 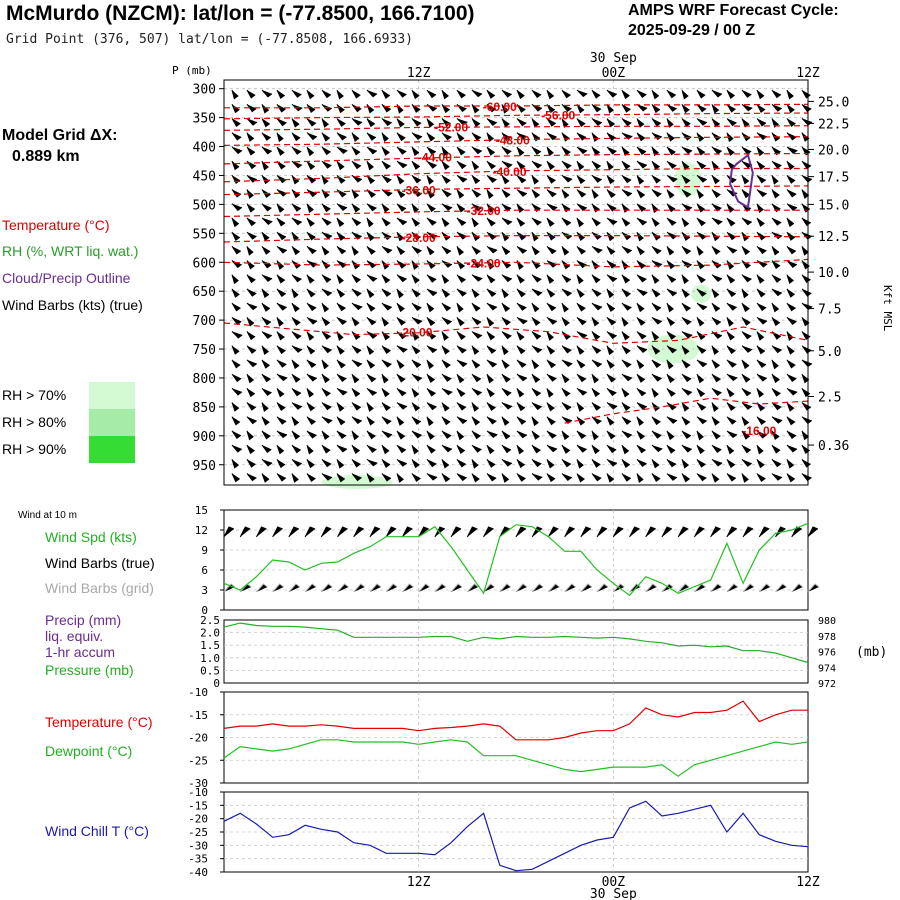 I want to click on height-tick-label: 22.5, so click(x=833, y=124).